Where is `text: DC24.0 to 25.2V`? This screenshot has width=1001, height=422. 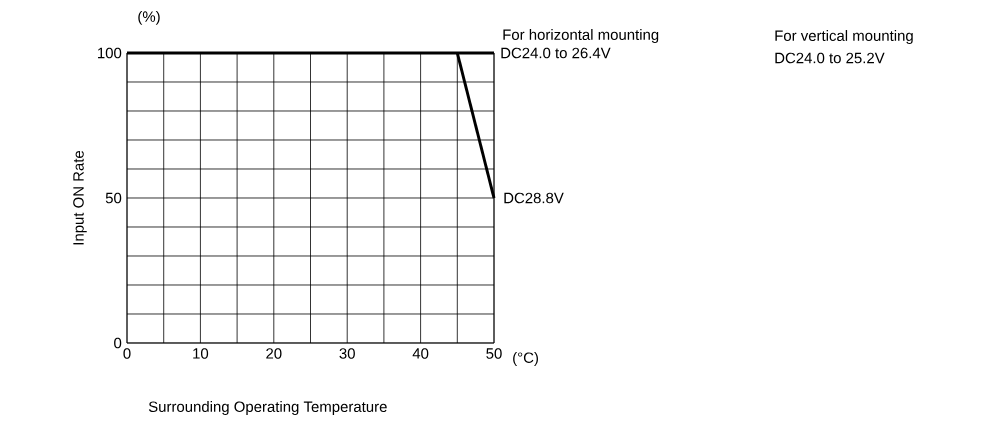
text: DC24.0 to 25.2V is located at coordinates (830, 58).